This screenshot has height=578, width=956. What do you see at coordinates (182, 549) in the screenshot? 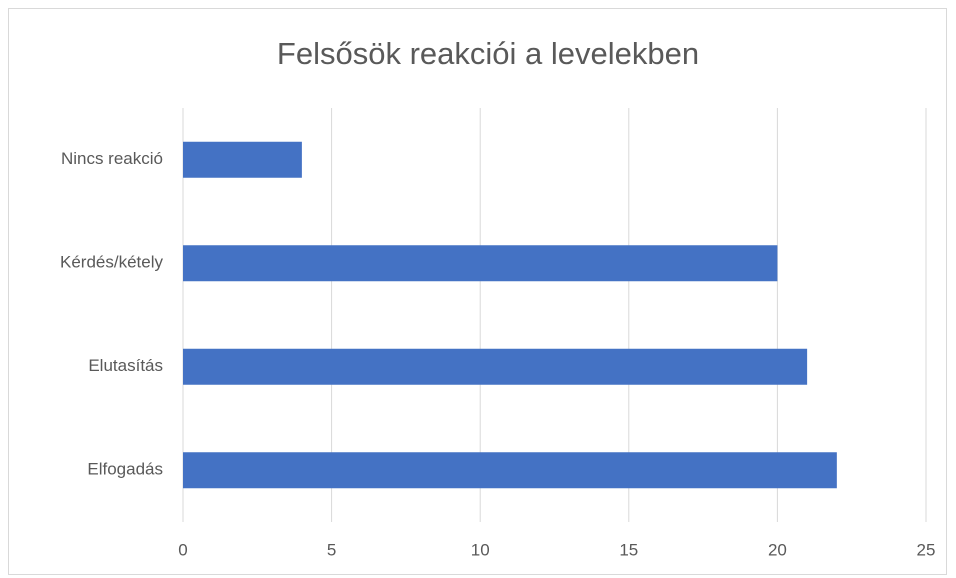
I see `x-tick-label: 0` at bounding box center [182, 549].